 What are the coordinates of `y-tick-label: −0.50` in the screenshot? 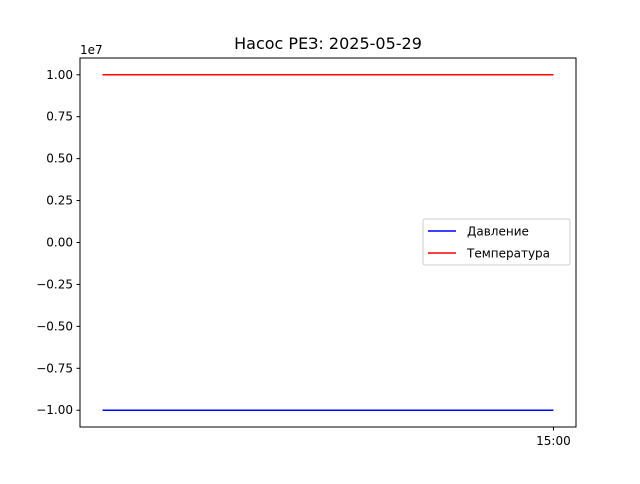 It's located at (54, 326).